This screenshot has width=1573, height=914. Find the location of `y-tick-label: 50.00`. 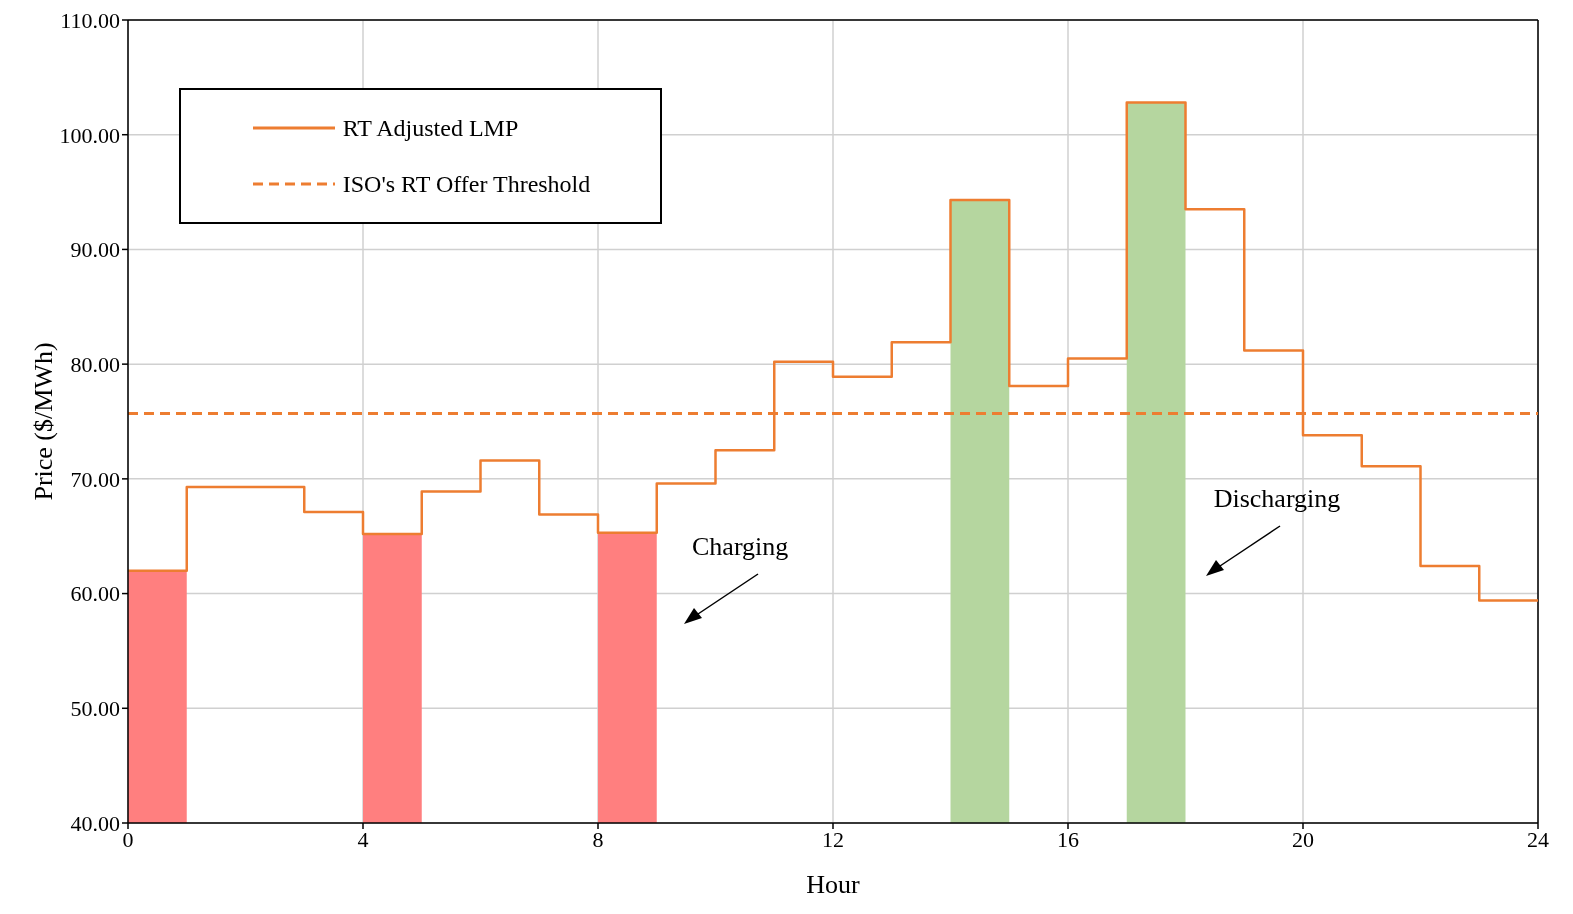

y-tick-label: 50.00 is located at coordinates (95, 709).